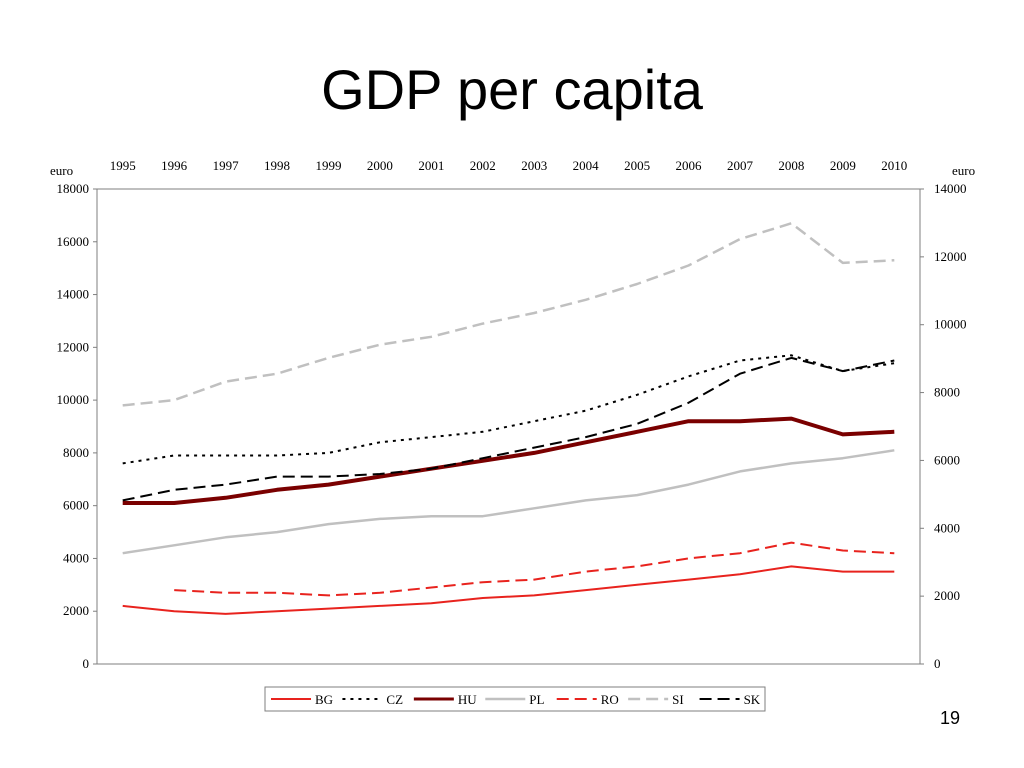 This screenshot has height=768, width=1024. What do you see at coordinates (394, 699) in the screenshot?
I see `legend-label-cz: CZ` at bounding box center [394, 699].